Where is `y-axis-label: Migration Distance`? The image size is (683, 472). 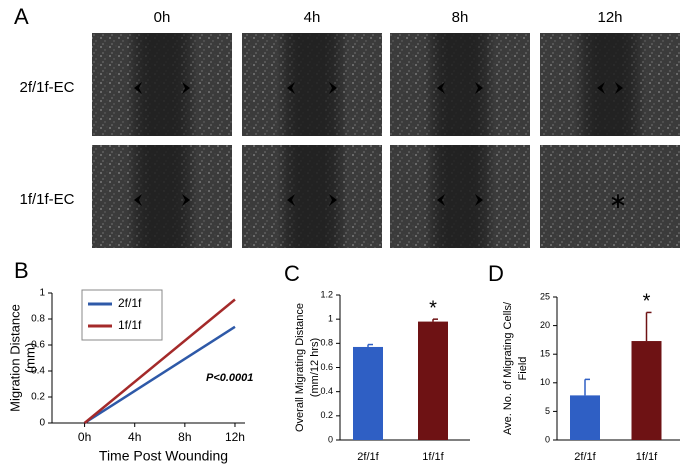
y-axis-label: Migration Distance is located at coordinates (14, 358).